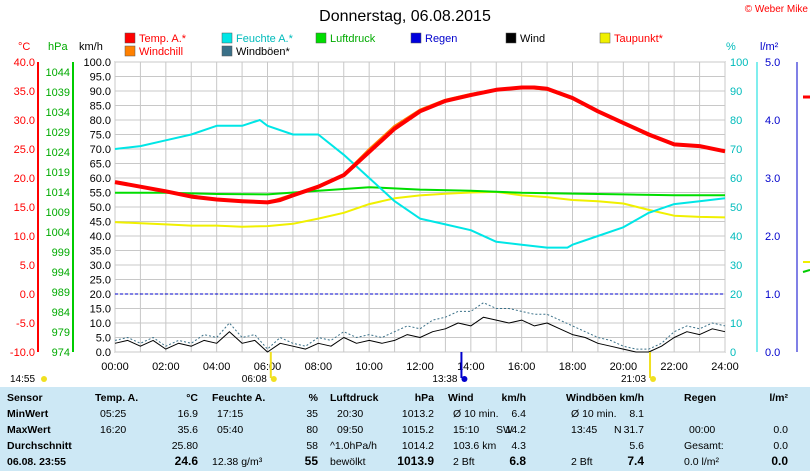  Describe the element at coordinates (22, 379) in the screenshot. I see `sun-time-label: 14:55` at that location.